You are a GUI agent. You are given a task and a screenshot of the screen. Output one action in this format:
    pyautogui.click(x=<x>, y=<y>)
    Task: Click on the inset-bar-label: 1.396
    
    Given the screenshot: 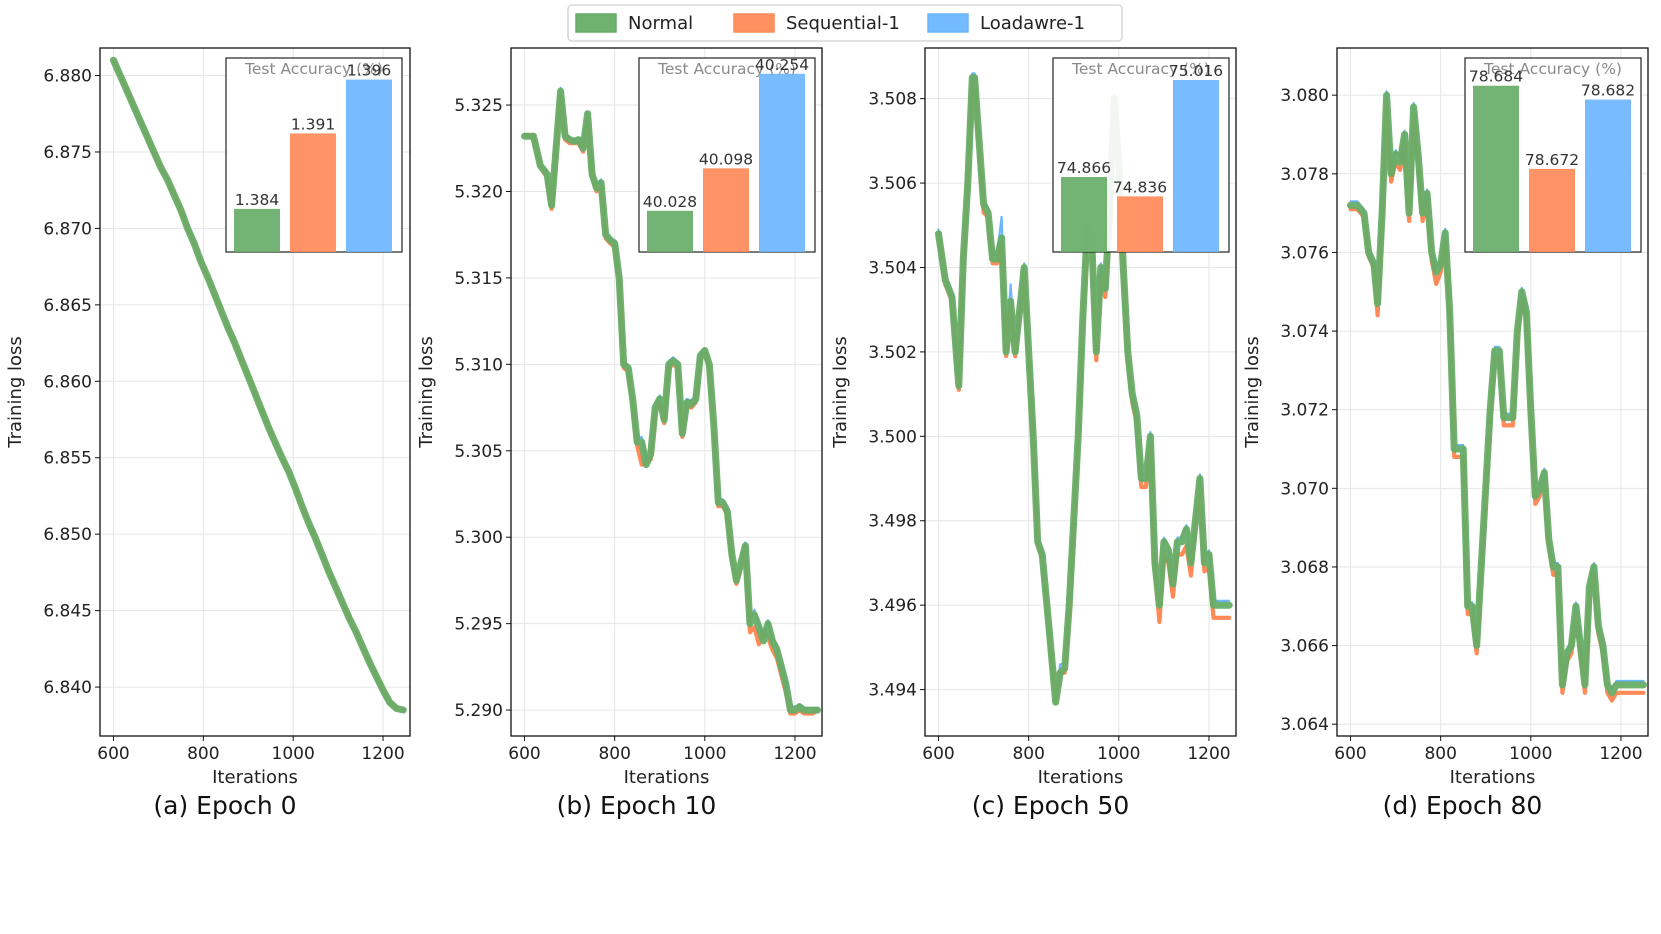 What is the action you would take?
    pyautogui.click(x=369, y=71)
    